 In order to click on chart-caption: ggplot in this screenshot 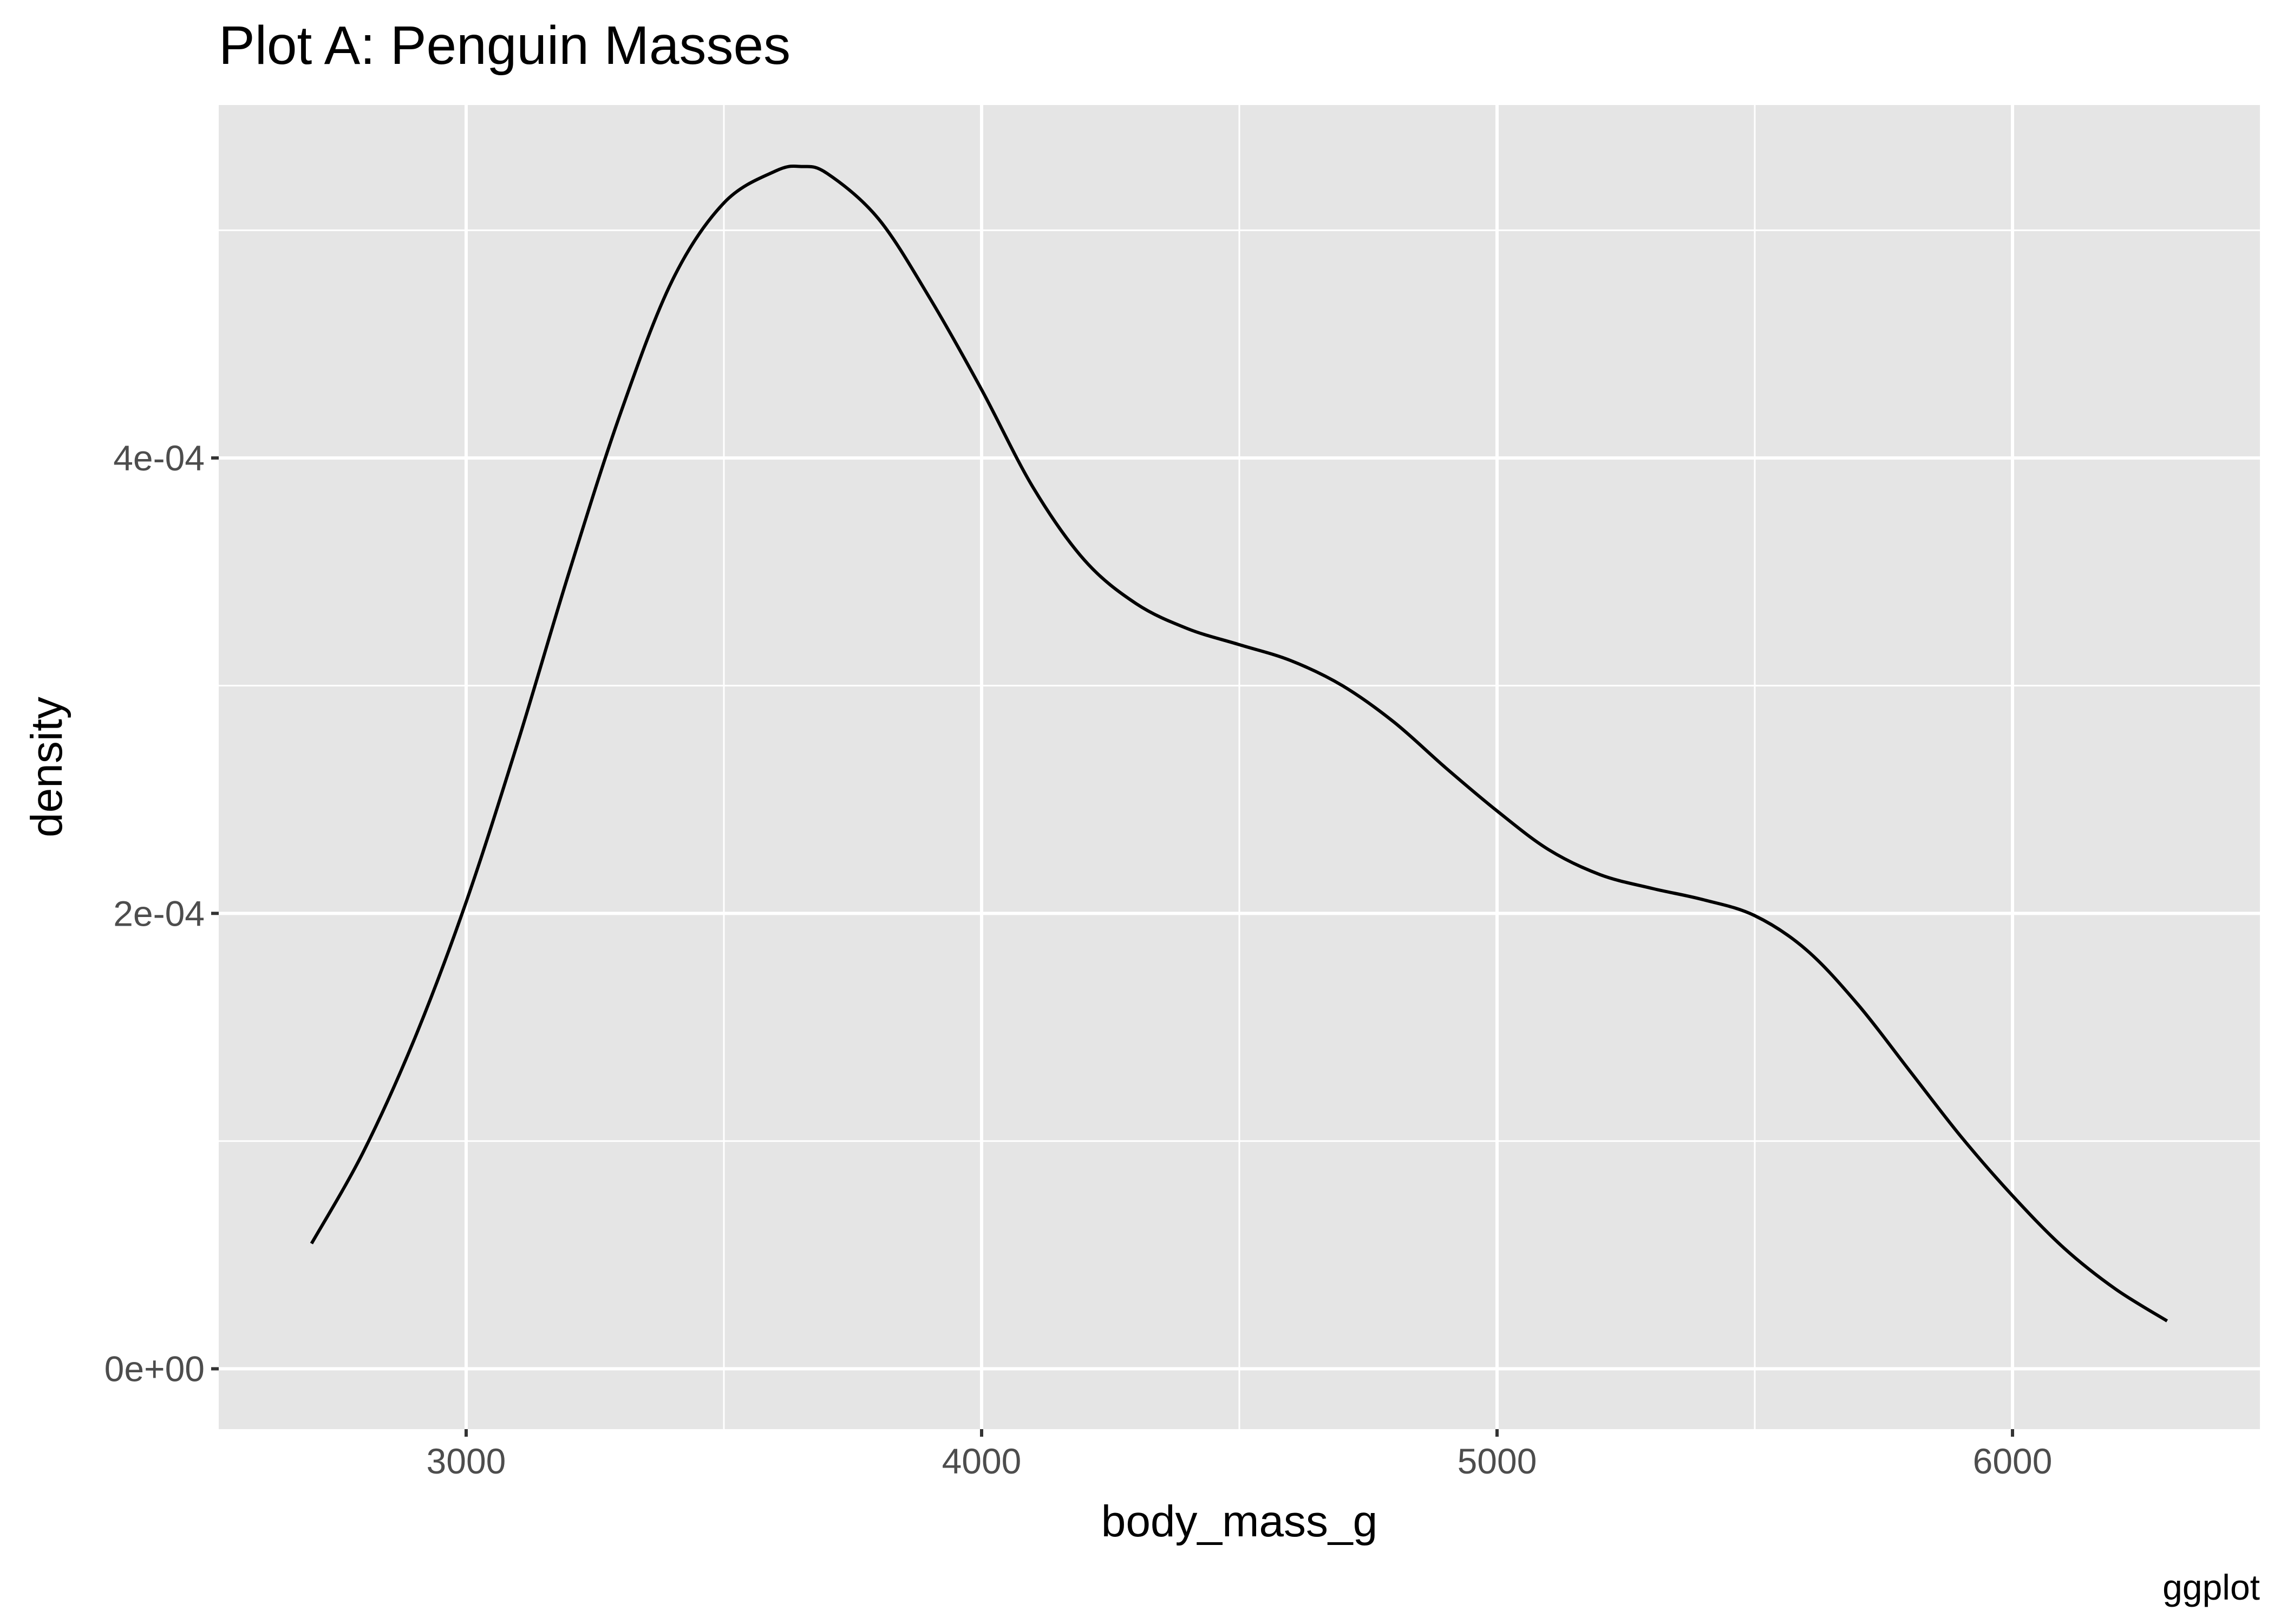, I will do `click(2211, 1587)`.